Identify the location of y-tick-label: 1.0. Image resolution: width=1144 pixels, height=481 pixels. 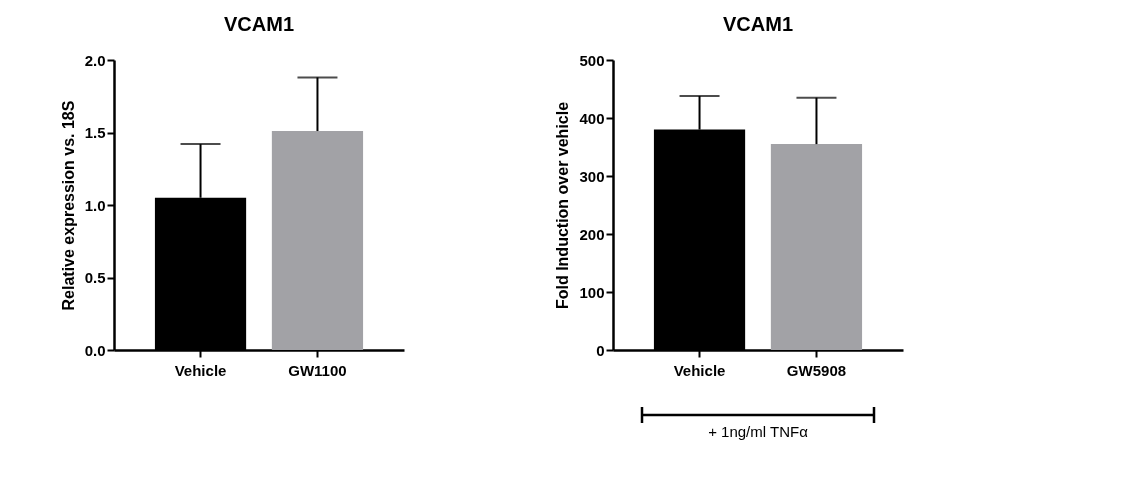
(95, 205).